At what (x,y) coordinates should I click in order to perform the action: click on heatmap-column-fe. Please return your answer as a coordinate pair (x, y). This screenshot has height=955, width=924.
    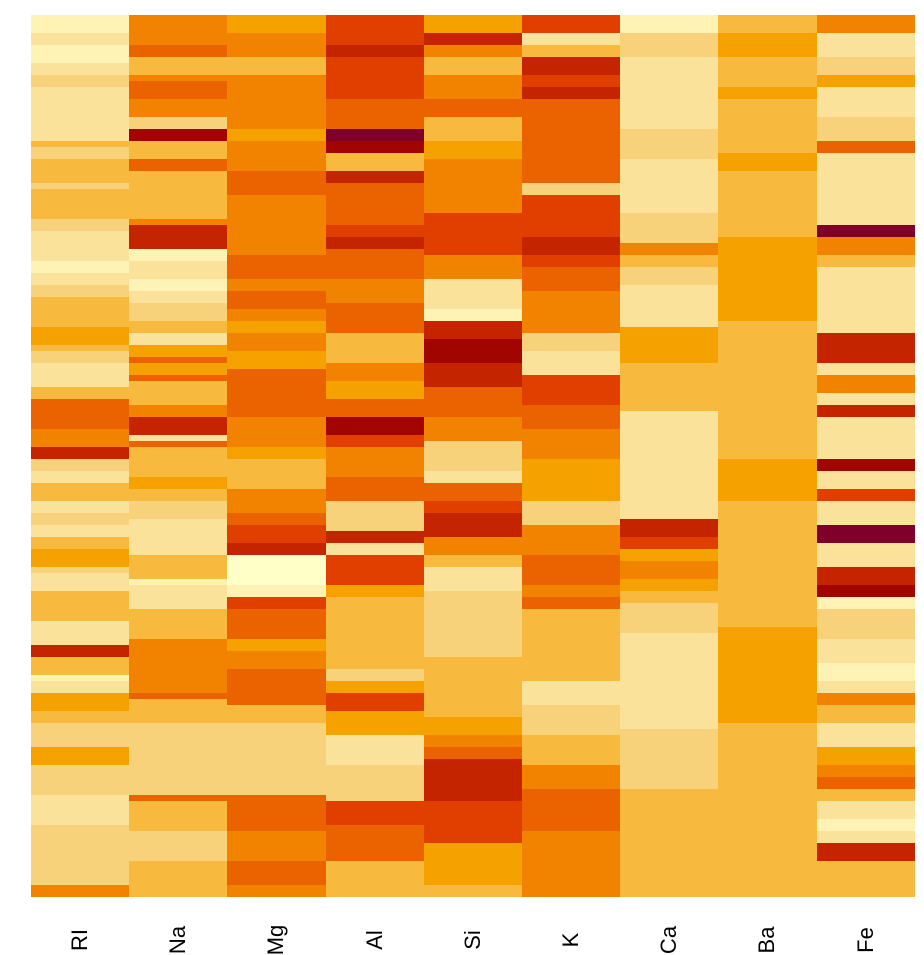
    Looking at the image, I should click on (865, 456).